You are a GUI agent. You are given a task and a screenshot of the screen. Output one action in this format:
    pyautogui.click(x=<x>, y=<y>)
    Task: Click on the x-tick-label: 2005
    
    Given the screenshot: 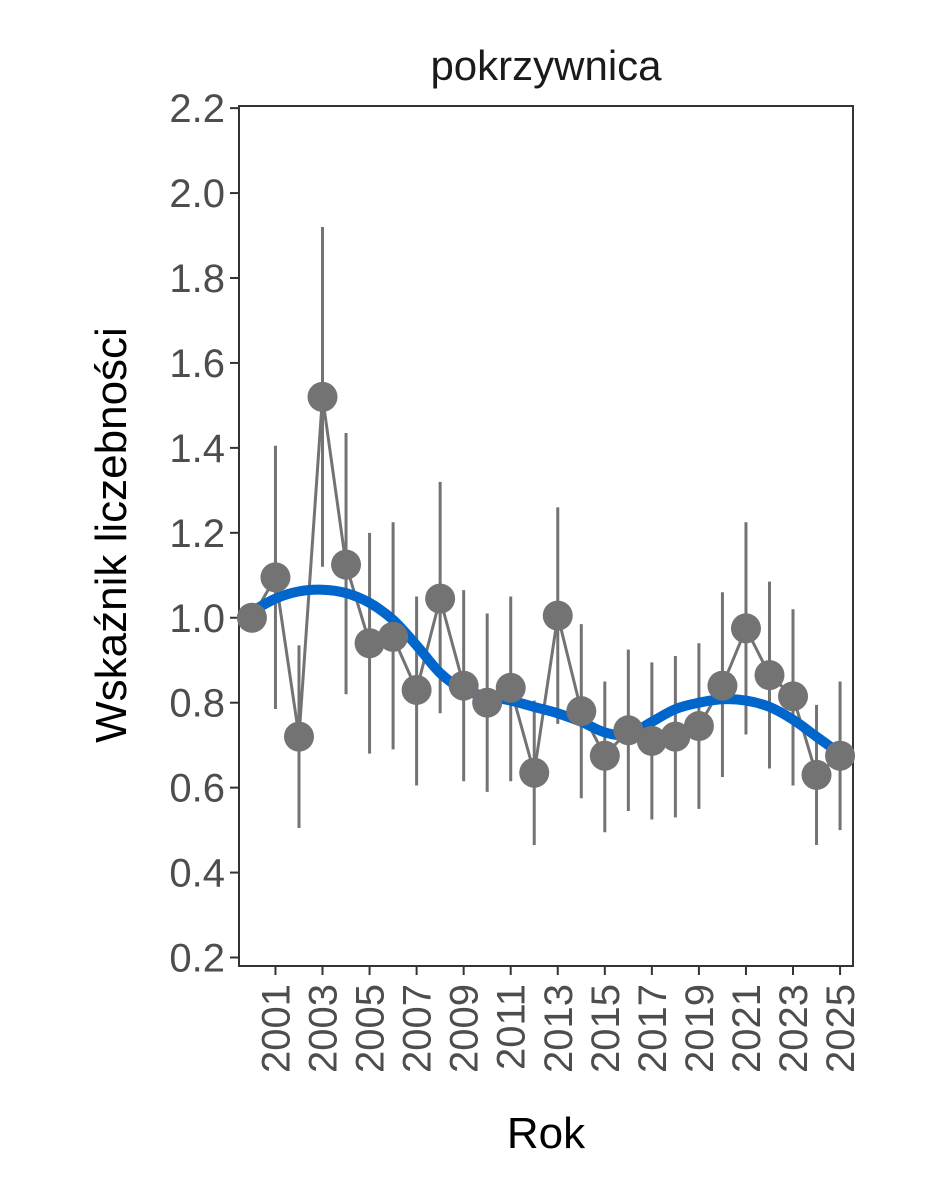 What is the action you would take?
    pyautogui.click(x=371, y=1028)
    